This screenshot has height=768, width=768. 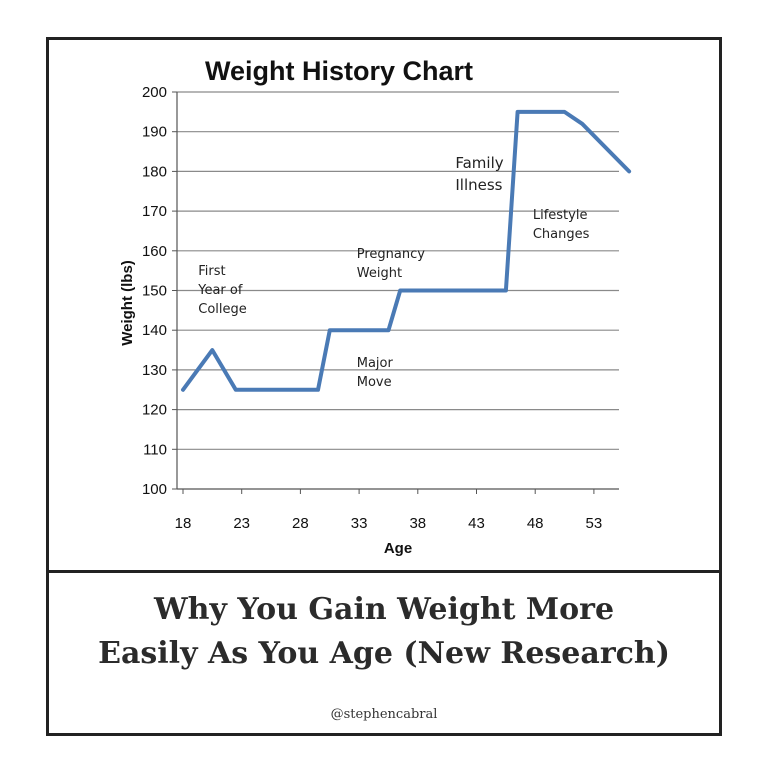 What do you see at coordinates (359, 523) in the screenshot?
I see `x-tick-label: 33` at bounding box center [359, 523].